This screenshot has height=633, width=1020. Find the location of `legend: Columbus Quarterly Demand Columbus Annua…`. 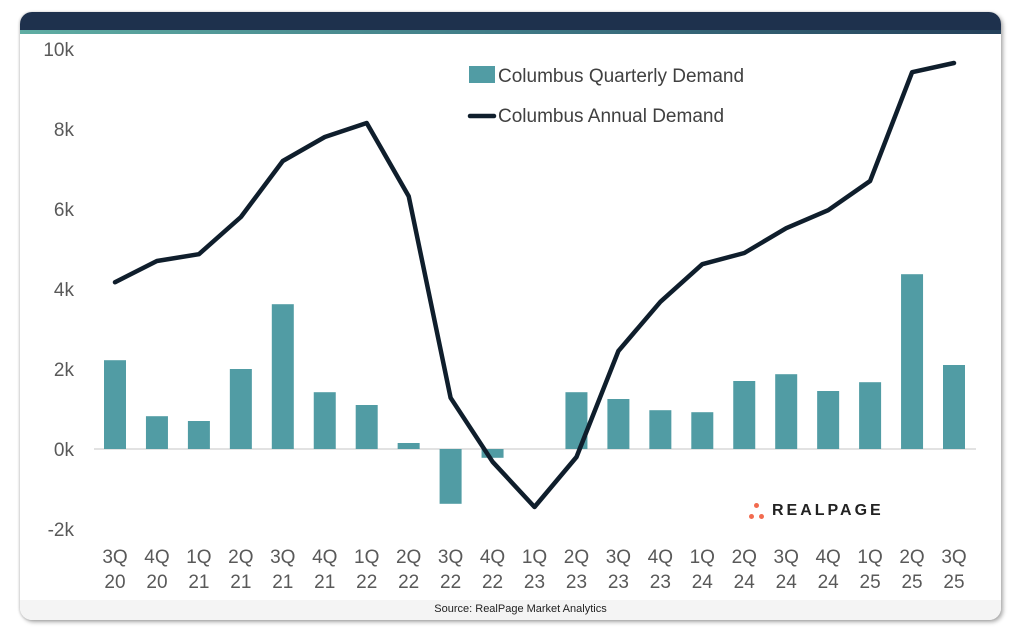

legend: Columbus Quarterly Demand Columbus Annua… is located at coordinates (605, 96).